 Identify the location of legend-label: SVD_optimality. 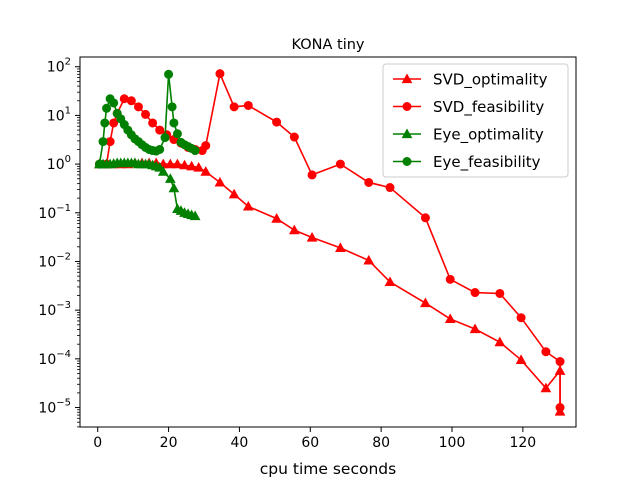
(490, 80).